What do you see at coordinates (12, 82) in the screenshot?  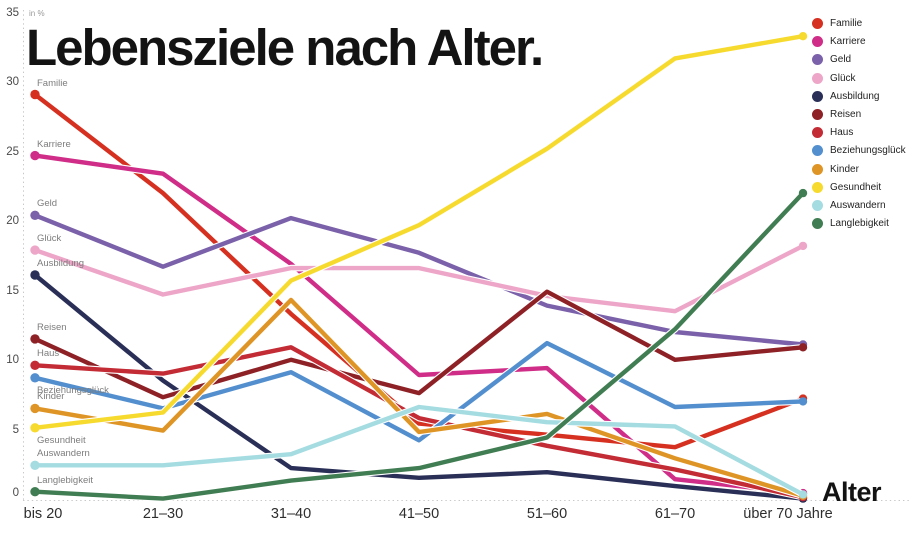 I see `y-tick-label: 30` at bounding box center [12, 82].